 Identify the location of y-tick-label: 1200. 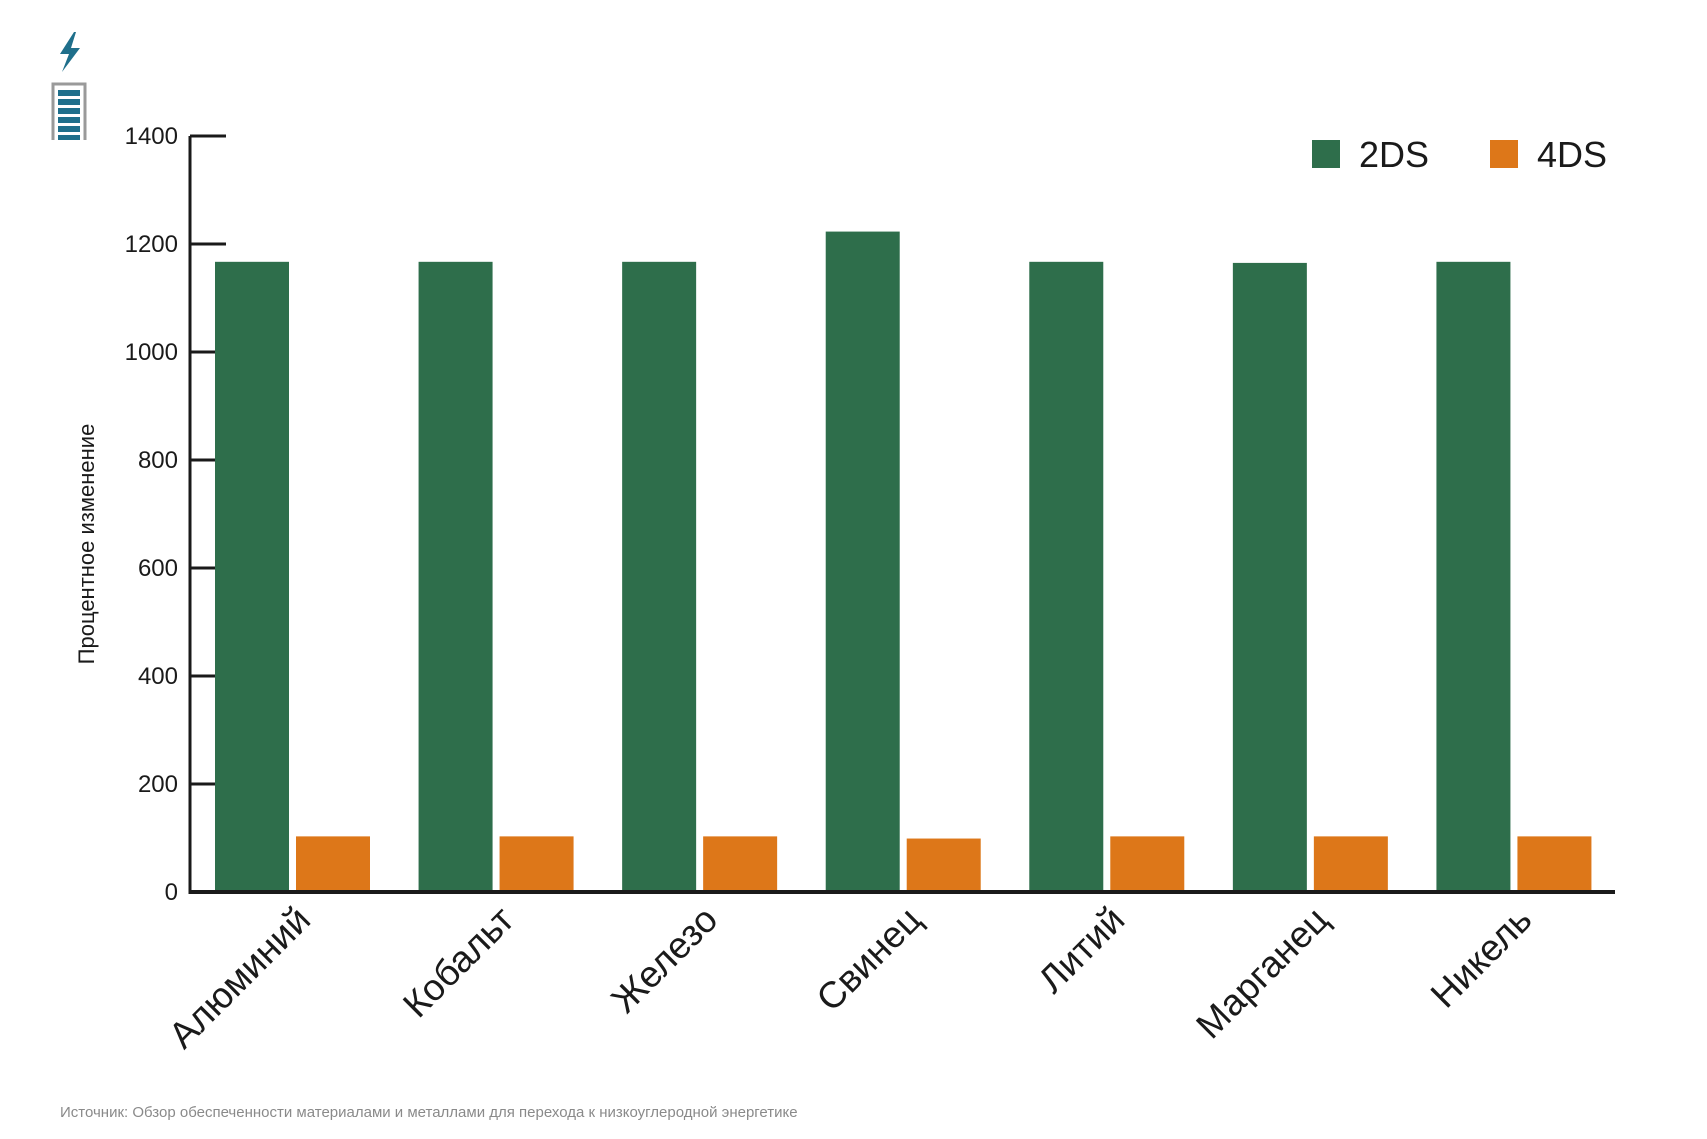
(151, 244).